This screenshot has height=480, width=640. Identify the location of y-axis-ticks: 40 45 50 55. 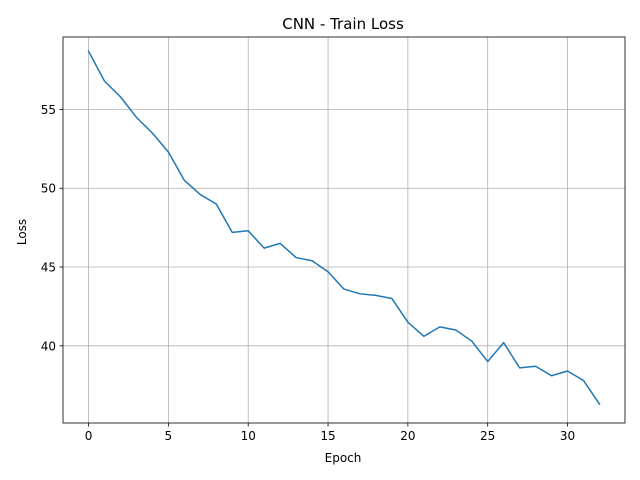
(52, 228).